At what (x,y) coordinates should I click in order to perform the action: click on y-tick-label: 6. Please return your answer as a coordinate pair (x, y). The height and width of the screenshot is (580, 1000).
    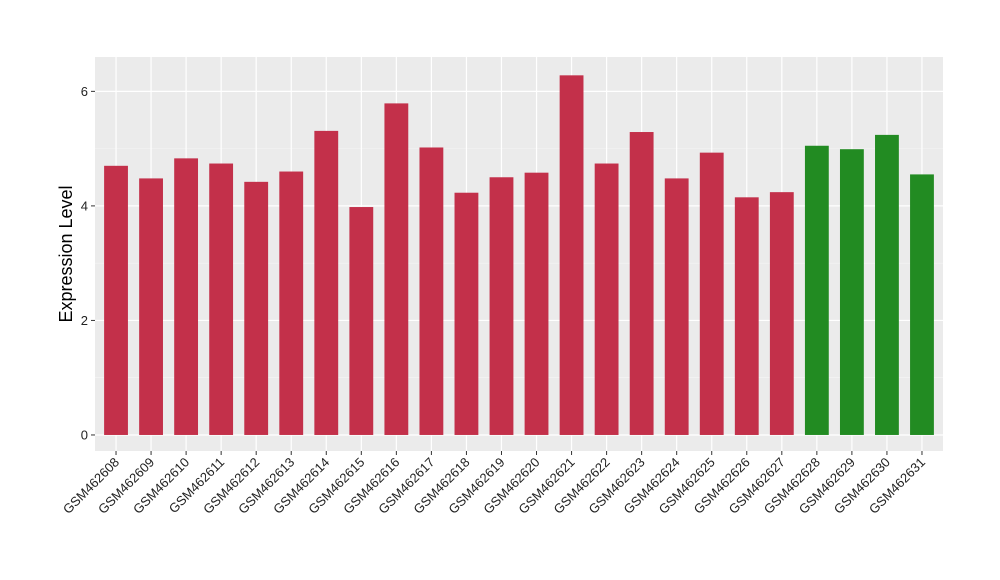
    Looking at the image, I should click on (84, 91).